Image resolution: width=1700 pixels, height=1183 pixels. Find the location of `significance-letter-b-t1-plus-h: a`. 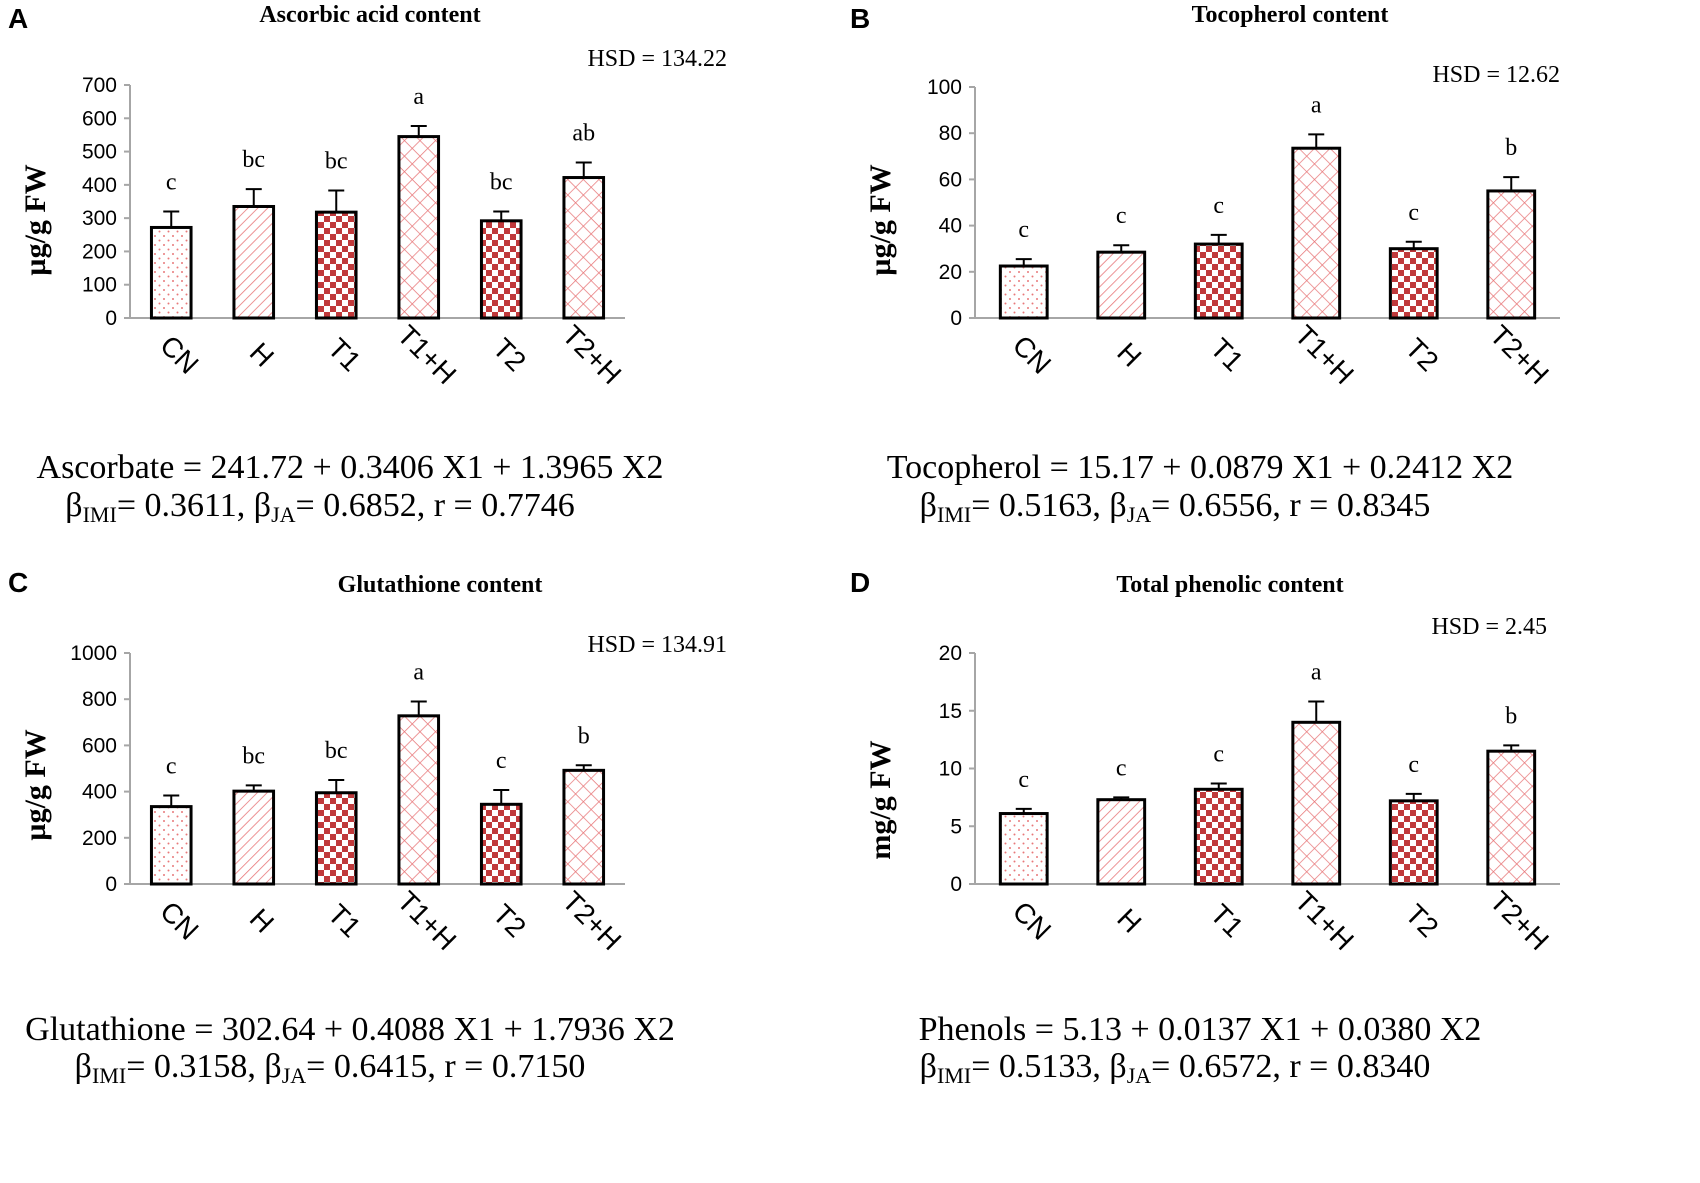

significance-letter-b-t1-plus-h: a is located at coordinates (1316, 105).